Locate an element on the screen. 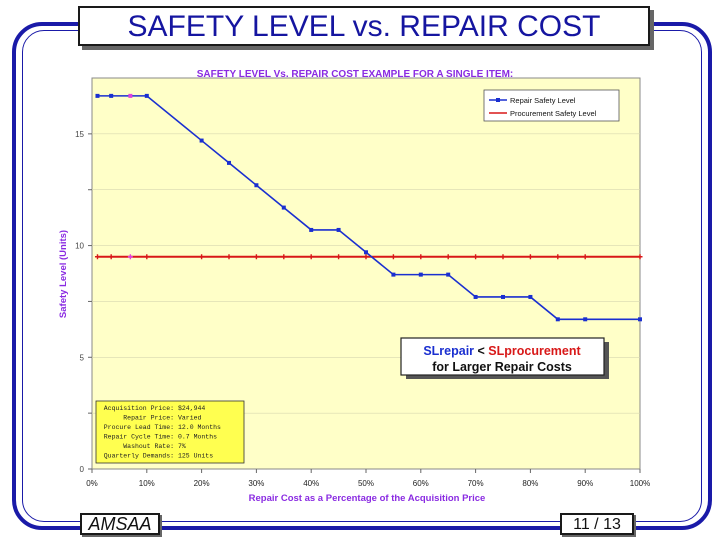  x-tick-label: 100% is located at coordinates (640, 483).